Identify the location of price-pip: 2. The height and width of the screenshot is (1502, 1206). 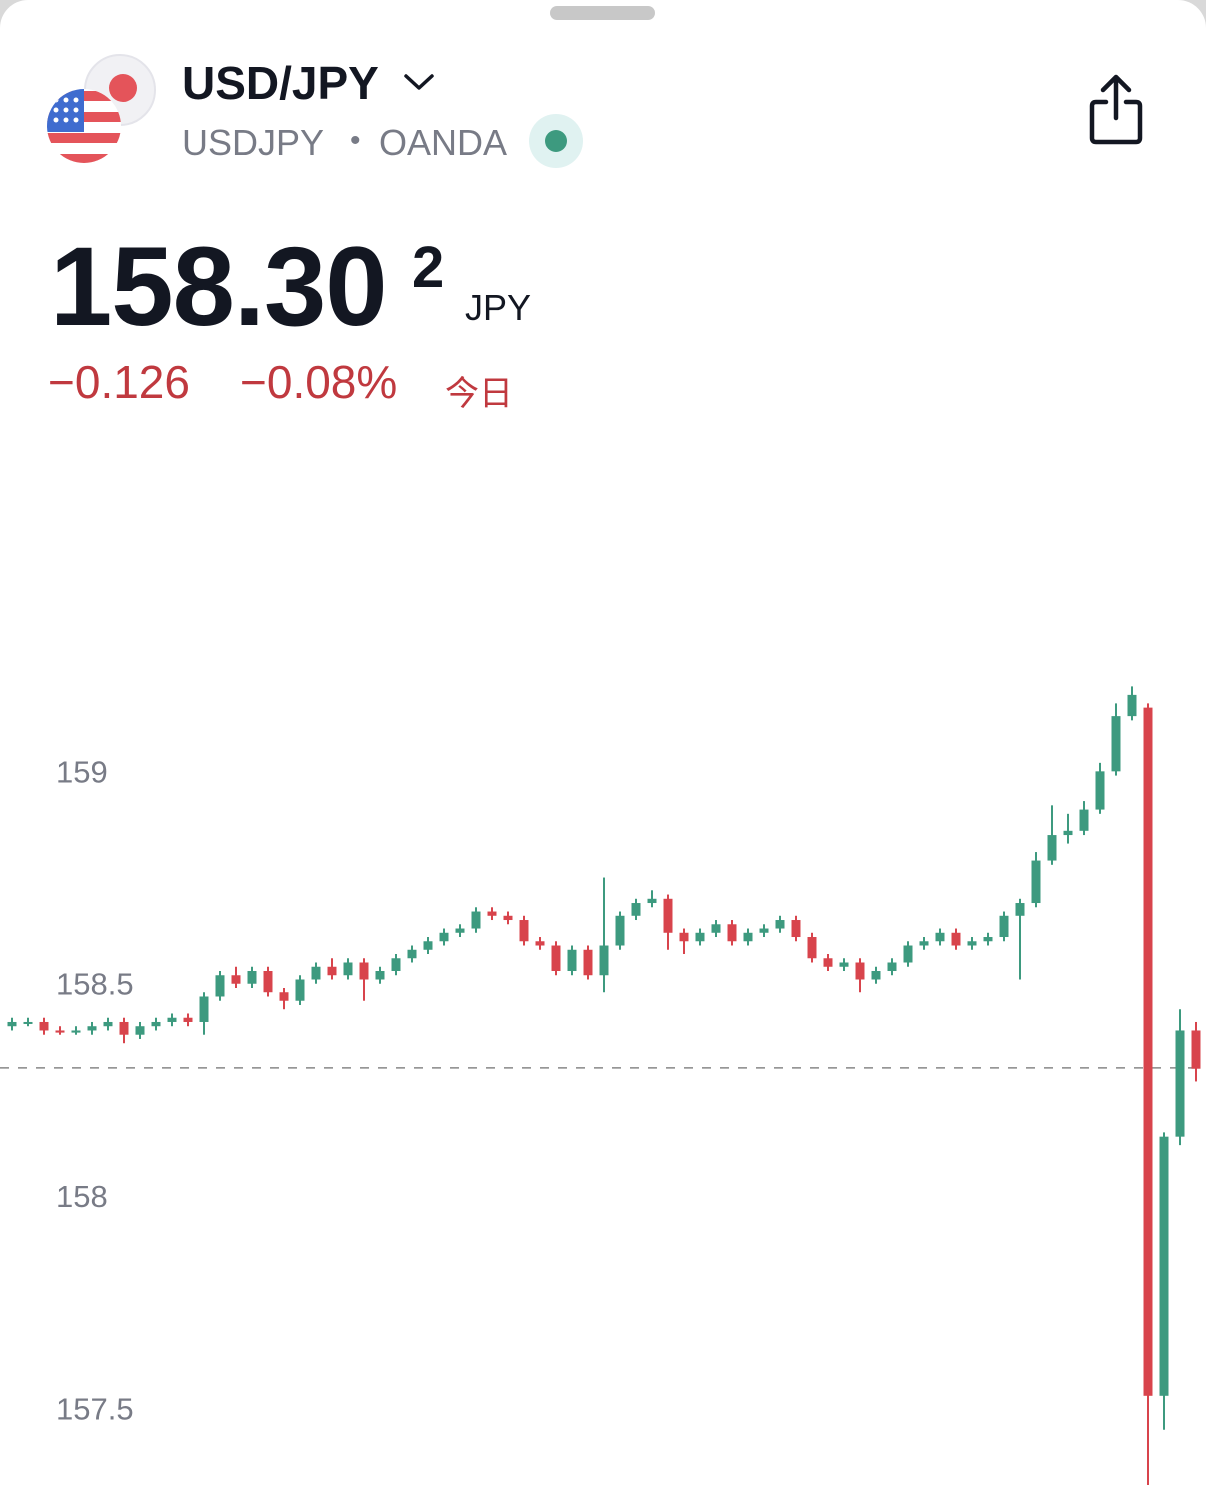
(428, 267).